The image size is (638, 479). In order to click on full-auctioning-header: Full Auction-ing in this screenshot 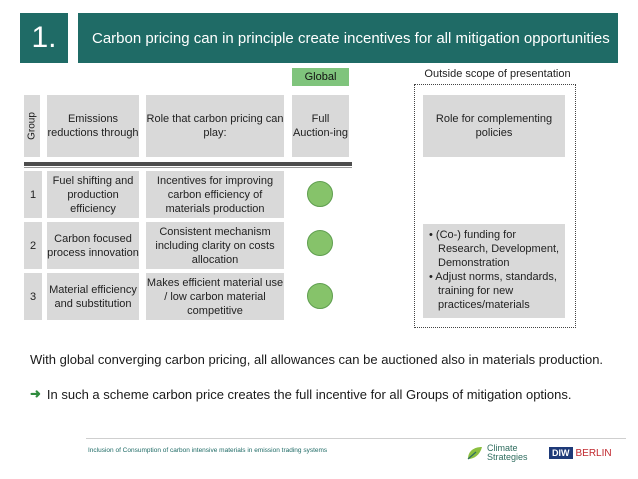, I will do `click(320, 126)`.